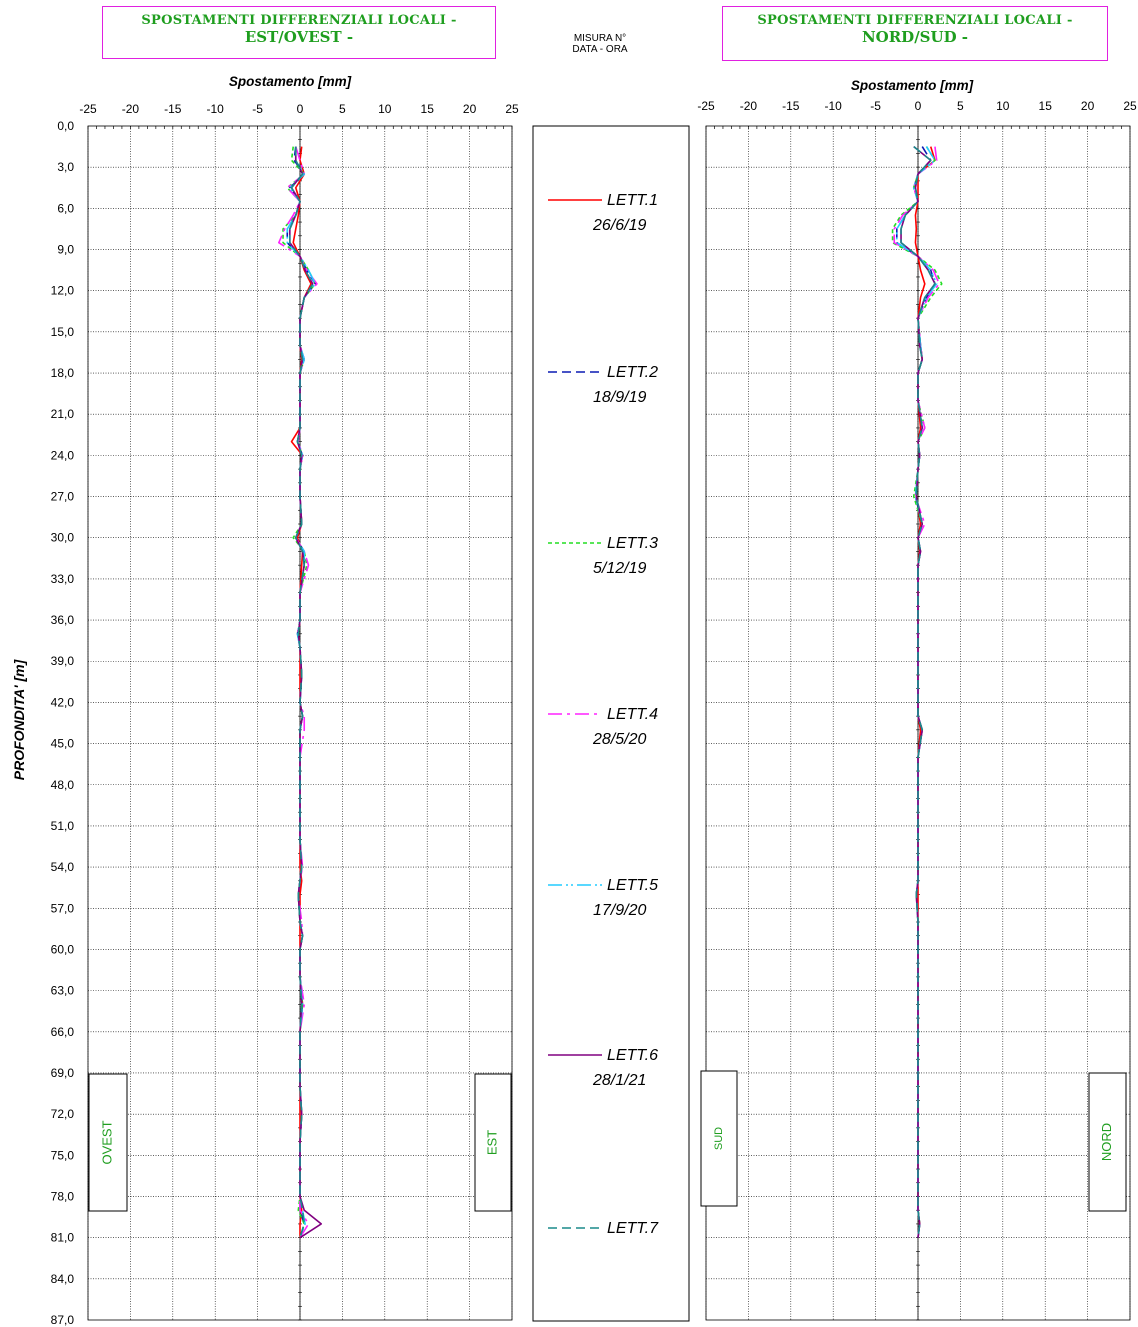 Image resolution: width=1138 pixels, height=1327 pixels. What do you see at coordinates (619, 910) in the screenshot?
I see `legend-date: 17/9/20` at bounding box center [619, 910].